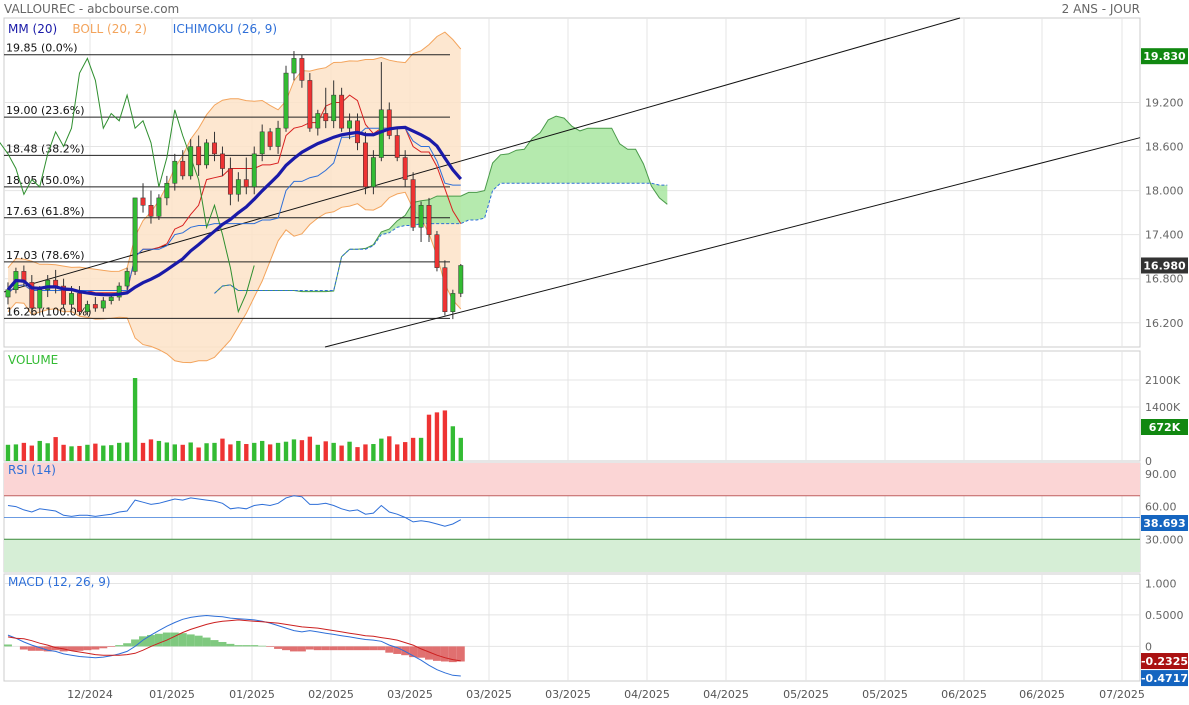 This screenshot has height=705, width=1189. Describe the element at coordinates (1161, 583) in the screenshot. I see `macd-tick-label: 1.000` at that location.